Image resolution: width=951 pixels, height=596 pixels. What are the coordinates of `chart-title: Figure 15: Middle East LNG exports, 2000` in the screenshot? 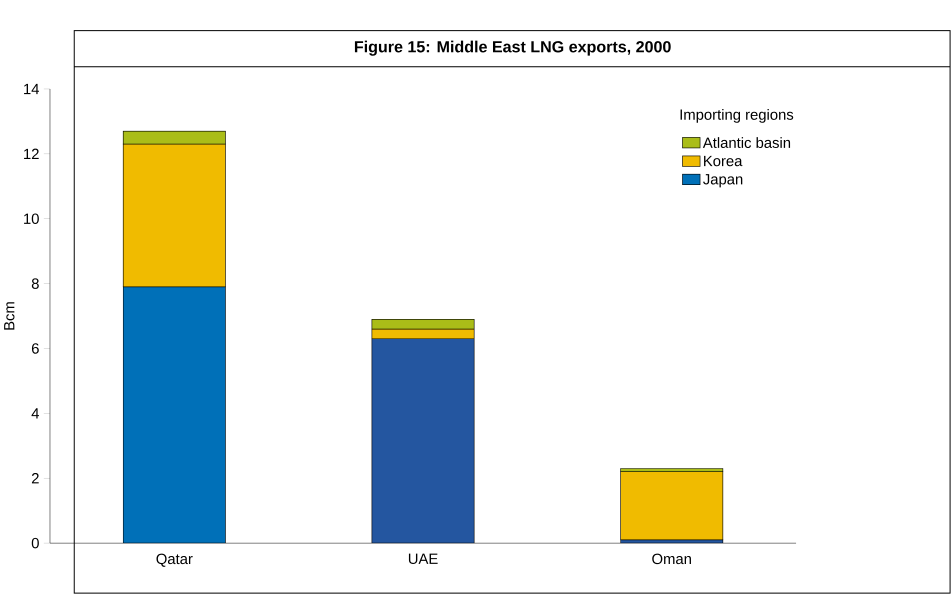 It's located at (512, 48).